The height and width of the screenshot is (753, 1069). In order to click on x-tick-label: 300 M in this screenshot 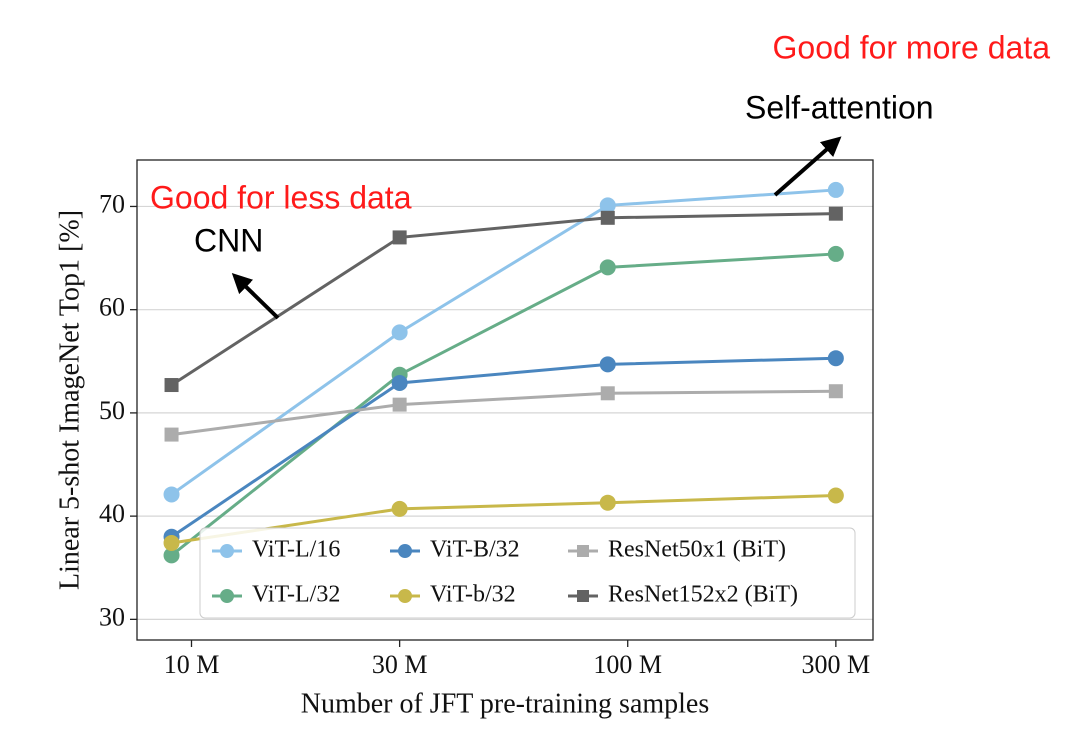, I will do `click(836, 664)`.